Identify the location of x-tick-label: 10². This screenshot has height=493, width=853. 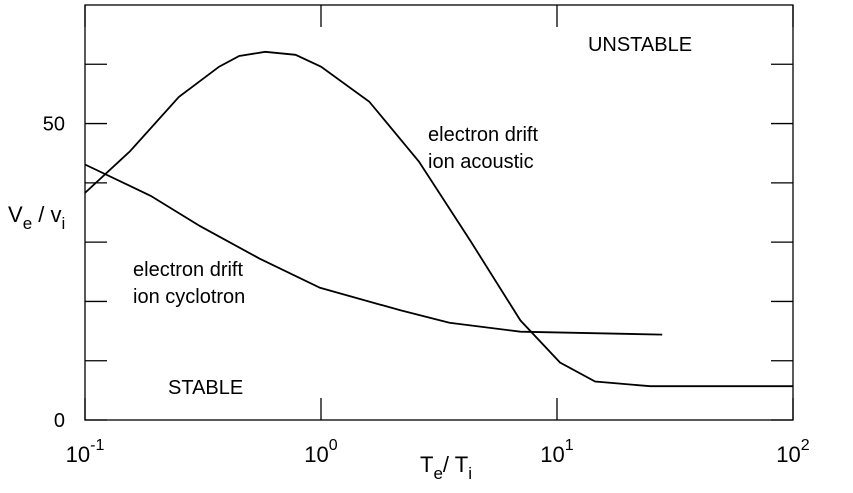
(792, 452).